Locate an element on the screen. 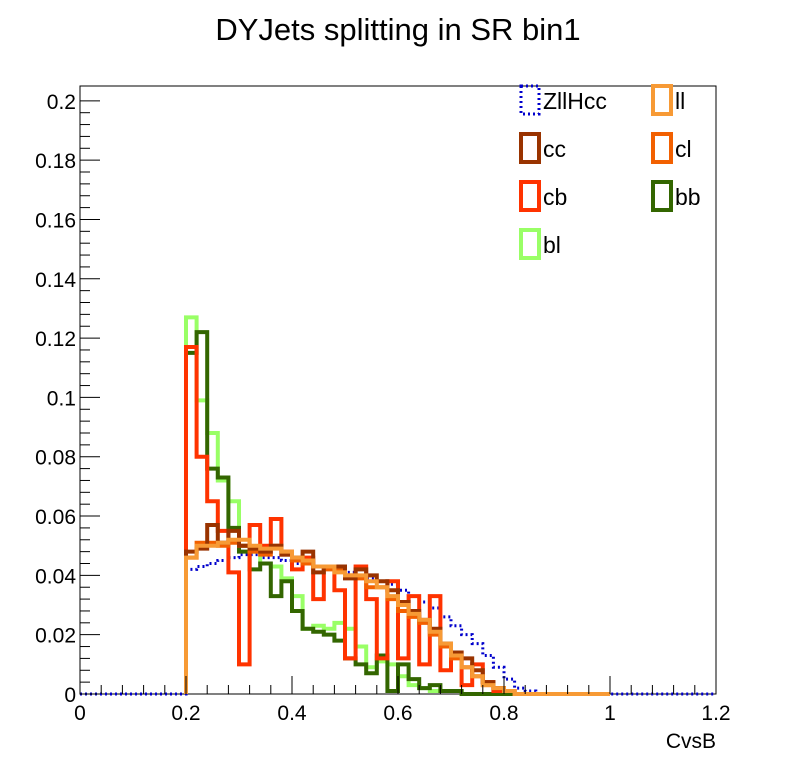  x-tick-label: 0.4 is located at coordinates (292, 713).